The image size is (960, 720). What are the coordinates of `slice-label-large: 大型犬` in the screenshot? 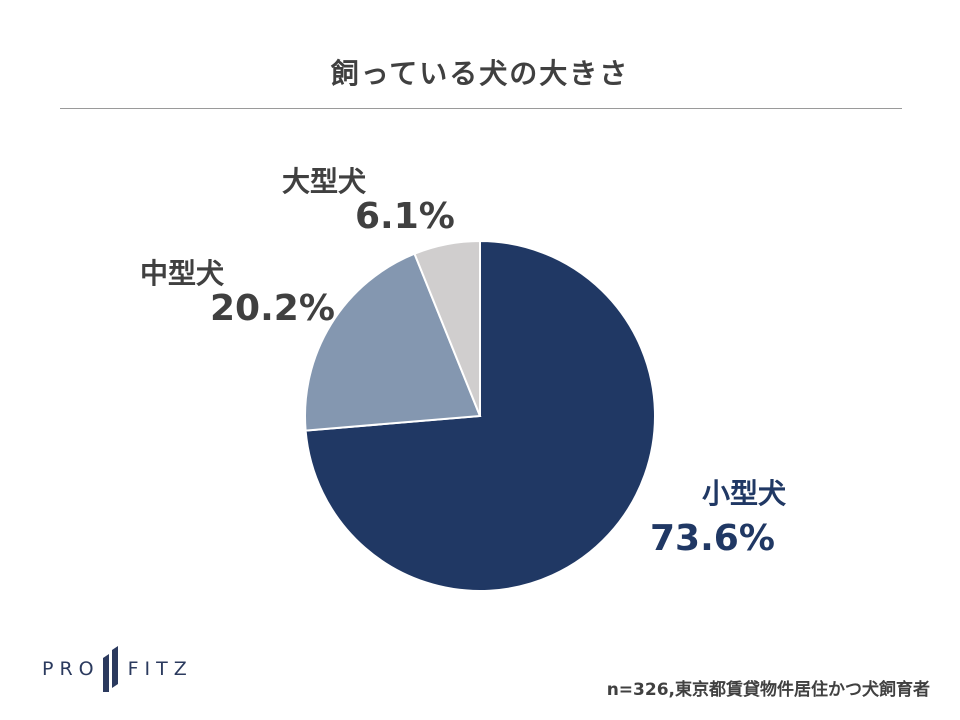 It's located at (324, 181).